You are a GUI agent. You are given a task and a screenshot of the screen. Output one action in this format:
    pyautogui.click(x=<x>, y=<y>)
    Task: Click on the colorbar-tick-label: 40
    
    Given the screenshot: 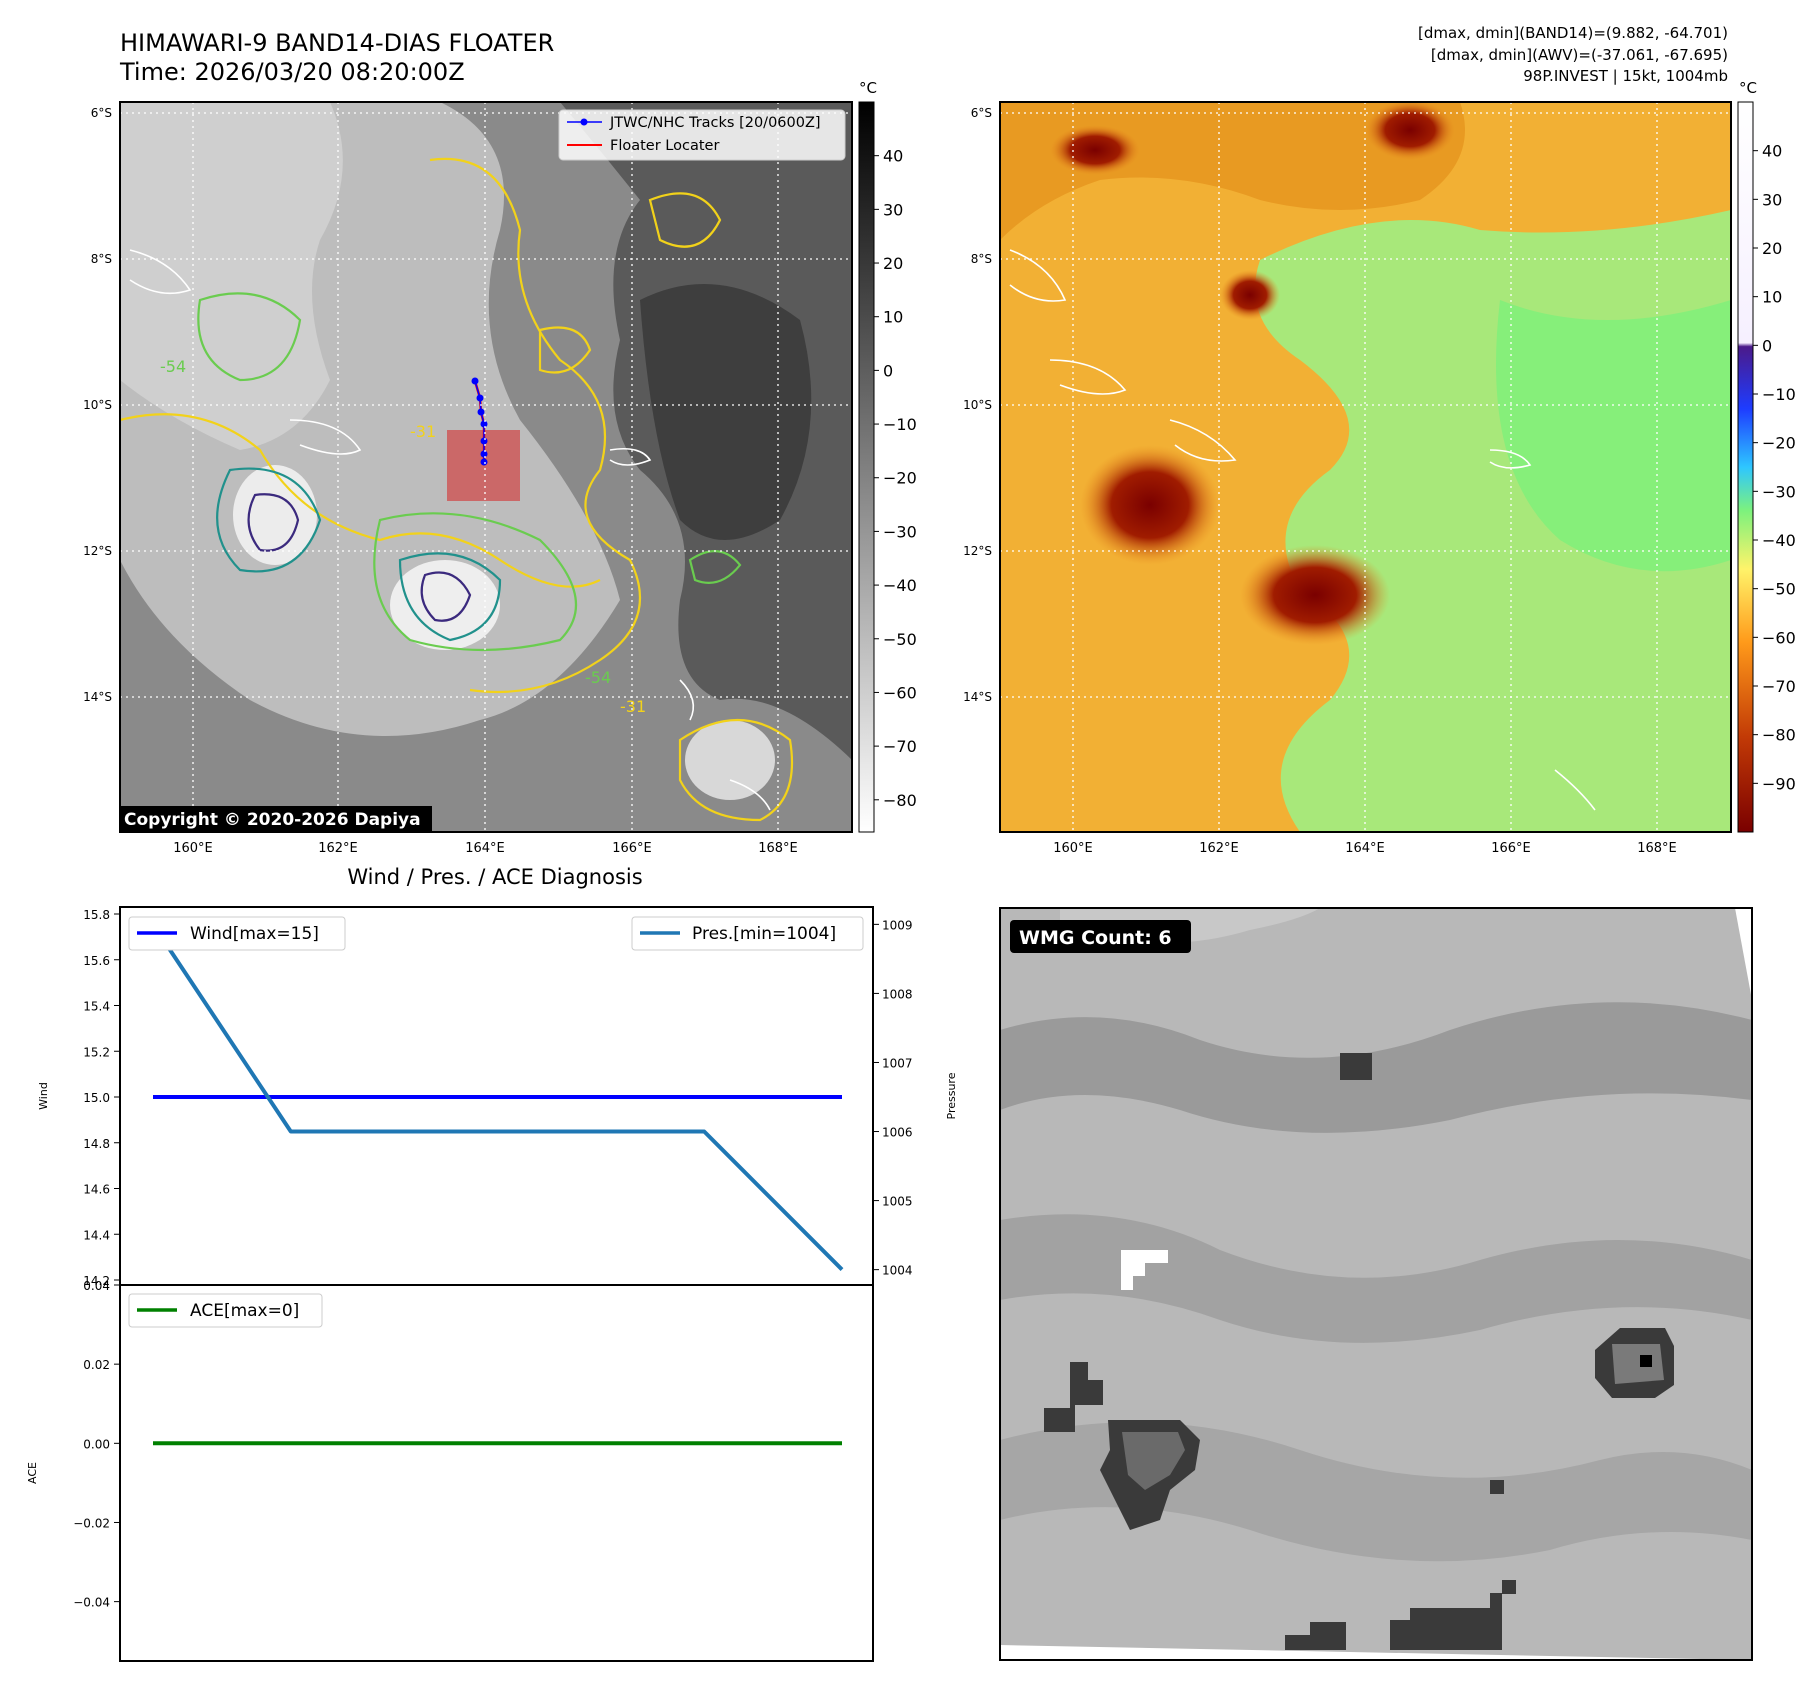 What is the action you would take?
    pyautogui.click(x=1772, y=151)
    